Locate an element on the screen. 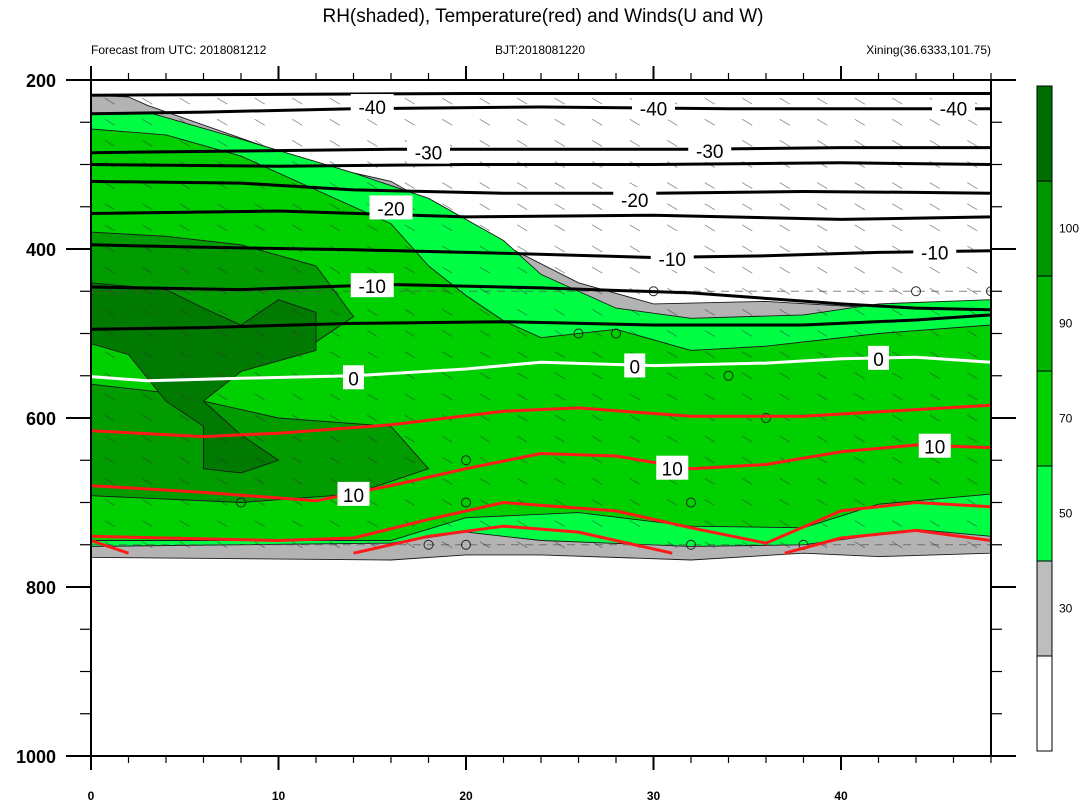 This screenshot has width=1087, height=806. y-tick-label-400: 400 is located at coordinates (41, 250).